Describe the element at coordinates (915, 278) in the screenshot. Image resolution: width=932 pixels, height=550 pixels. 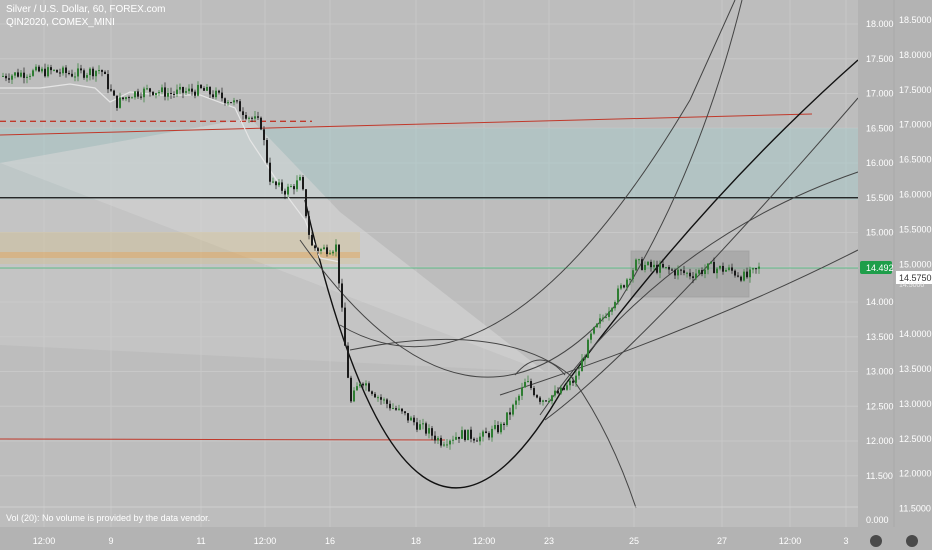
I see `compare-price-badge-text: 14.5750` at that location.